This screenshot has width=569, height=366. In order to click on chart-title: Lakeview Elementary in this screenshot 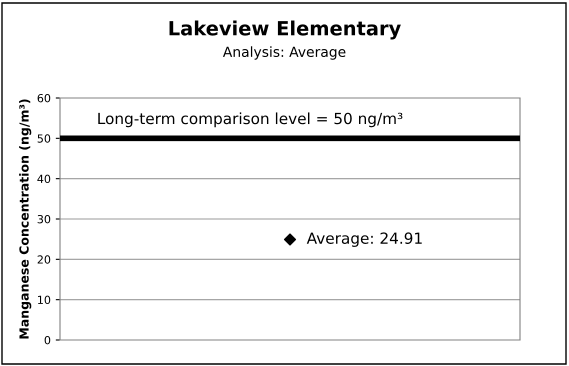, I will do `click(285, 30)`.